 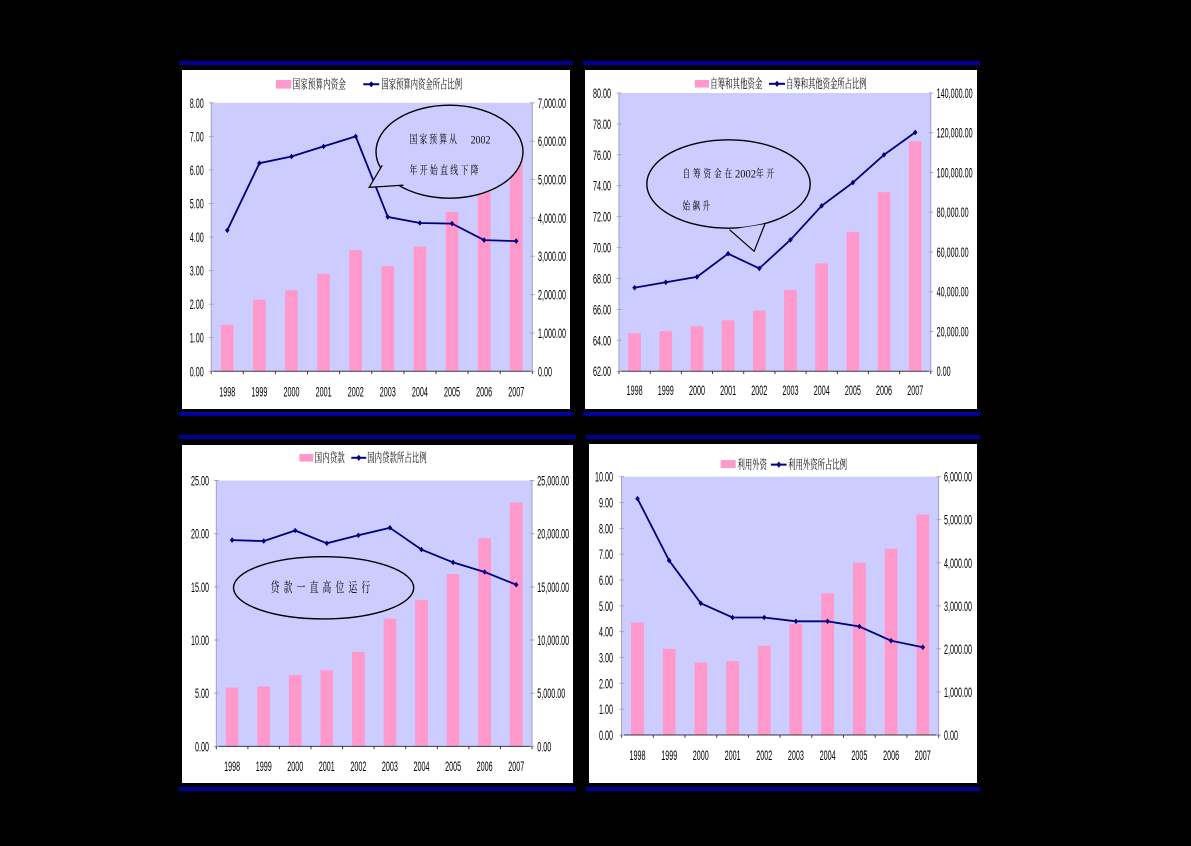 What do you see at coordinates (602, 217) in the screenshot?
I see `svg-text: 72.00` at bounding box center [602, 217].